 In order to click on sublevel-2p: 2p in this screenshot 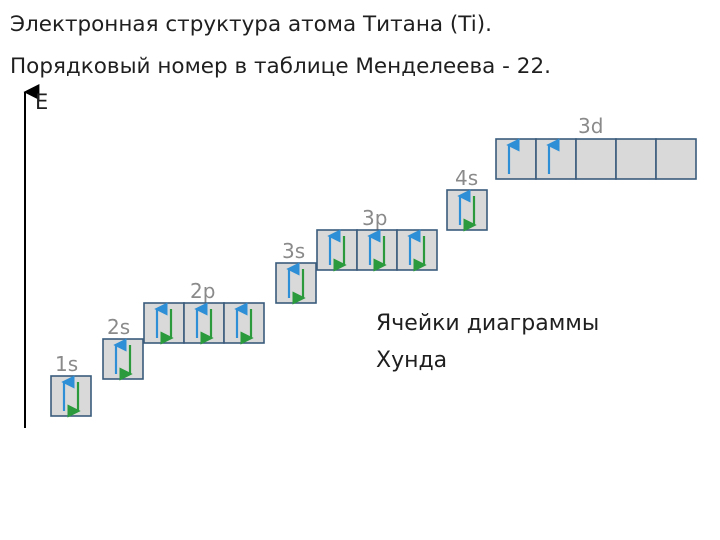, I will do `click(204, 312)`.